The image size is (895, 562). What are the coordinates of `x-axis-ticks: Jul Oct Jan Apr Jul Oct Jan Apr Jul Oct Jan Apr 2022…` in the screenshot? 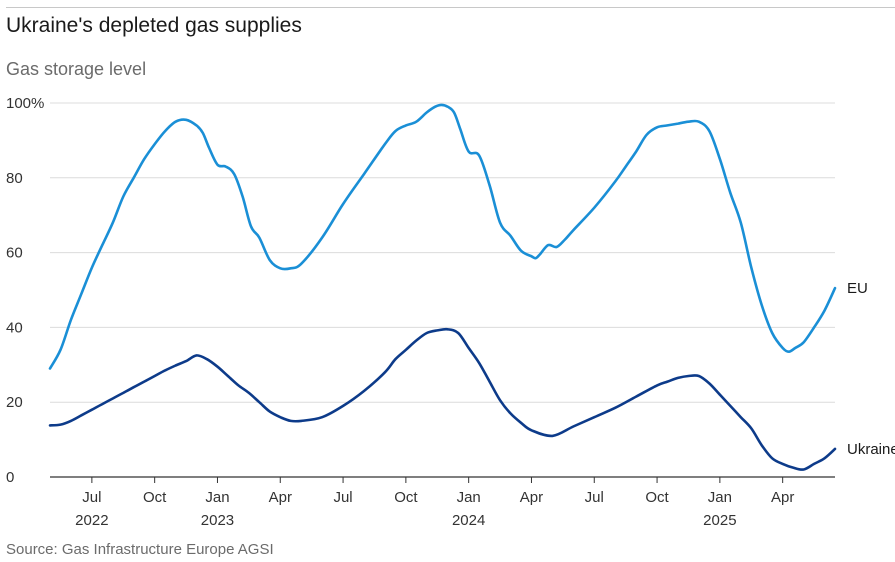 It's located at (434, 503).